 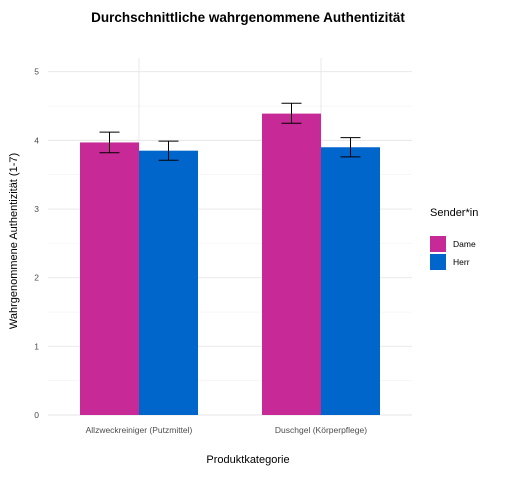 What do you see at coordinates (36, 209) in the screenshot?
I see `y-tick-label: 3` at bounding box center [36, 209].